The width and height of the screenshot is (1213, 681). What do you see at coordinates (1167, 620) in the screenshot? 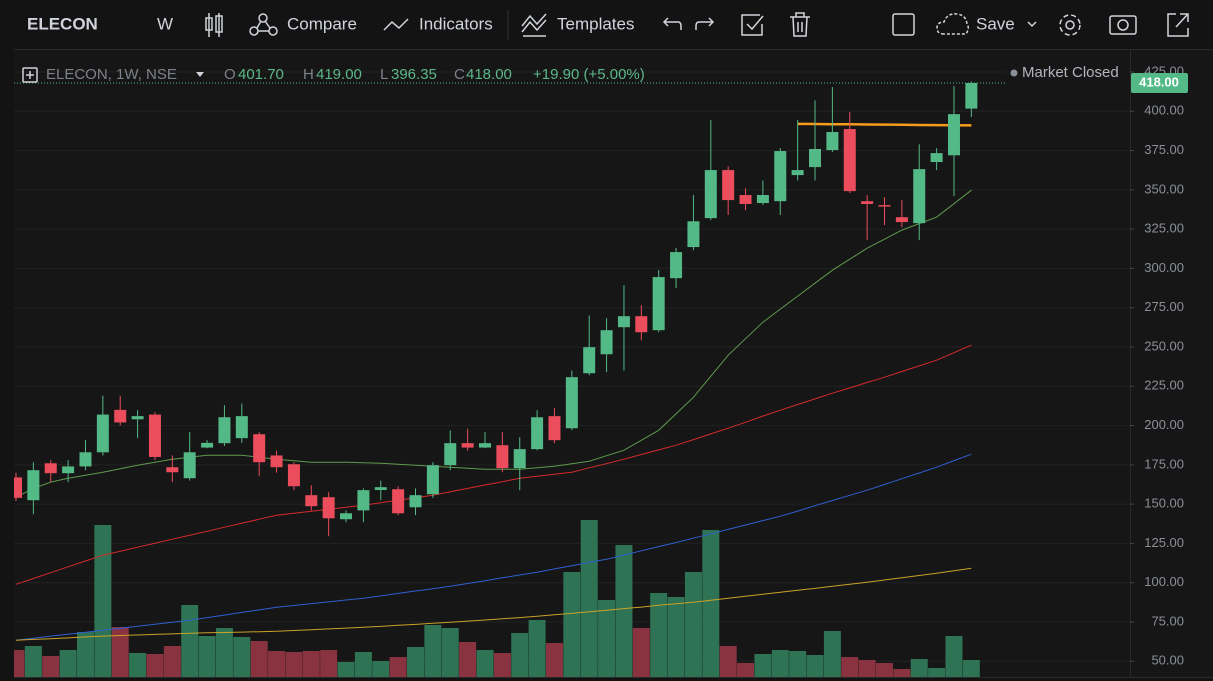
I see `y-tick-label: 75.00` at bounding box center [1167, 620].